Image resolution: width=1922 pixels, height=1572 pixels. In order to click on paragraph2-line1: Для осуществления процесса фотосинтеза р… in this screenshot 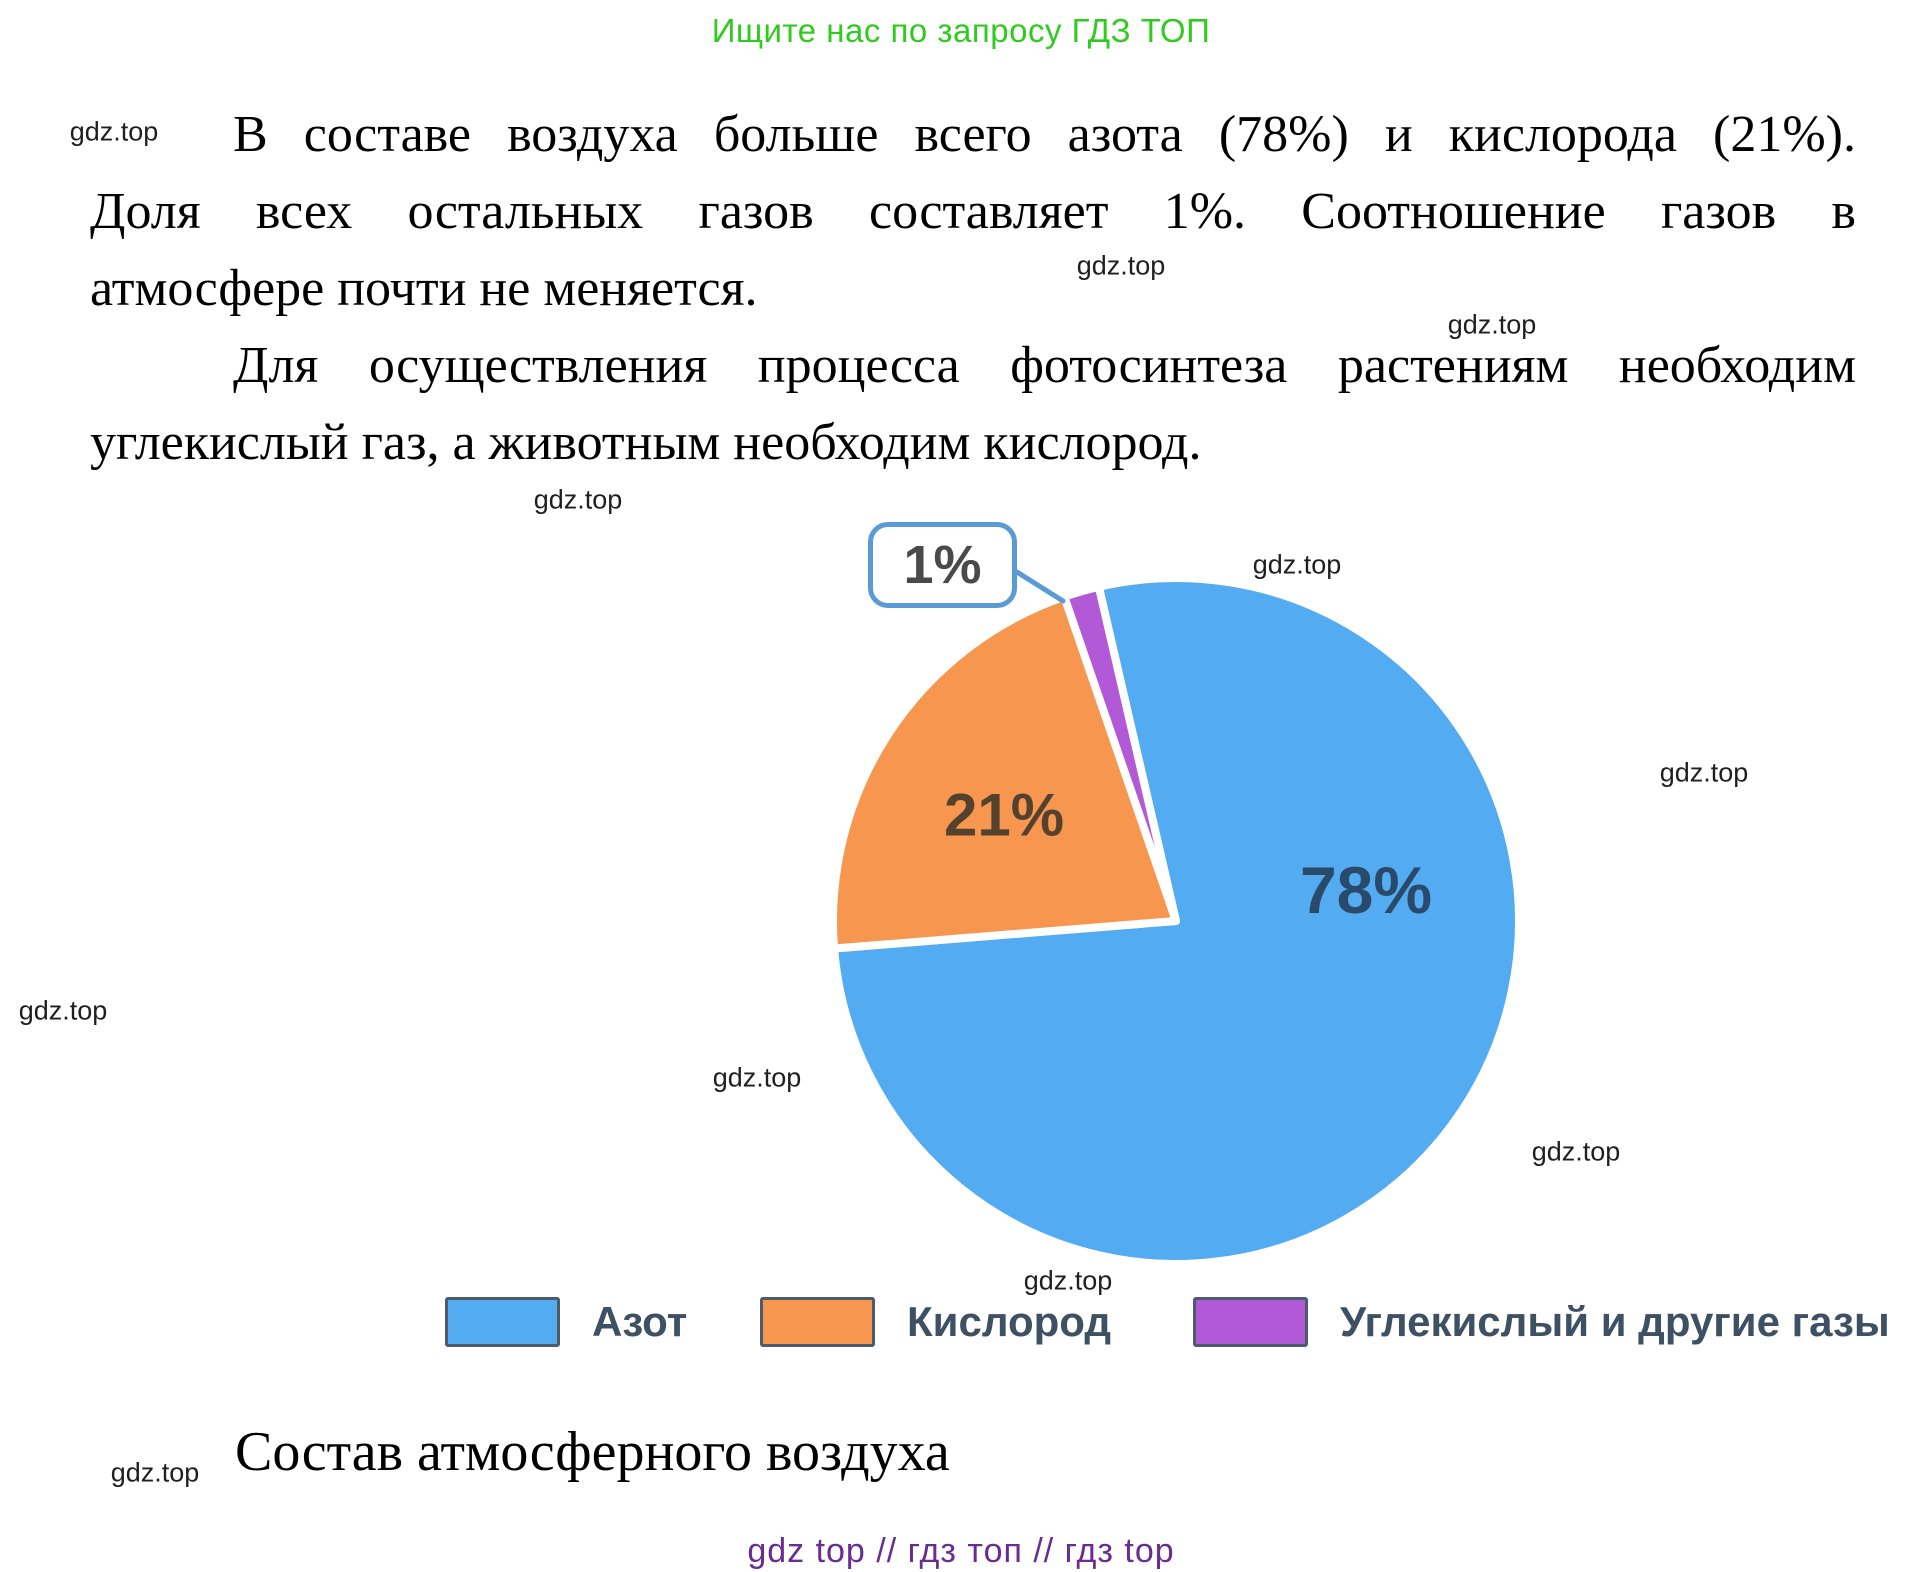, I will do `click(1044, 365)`.